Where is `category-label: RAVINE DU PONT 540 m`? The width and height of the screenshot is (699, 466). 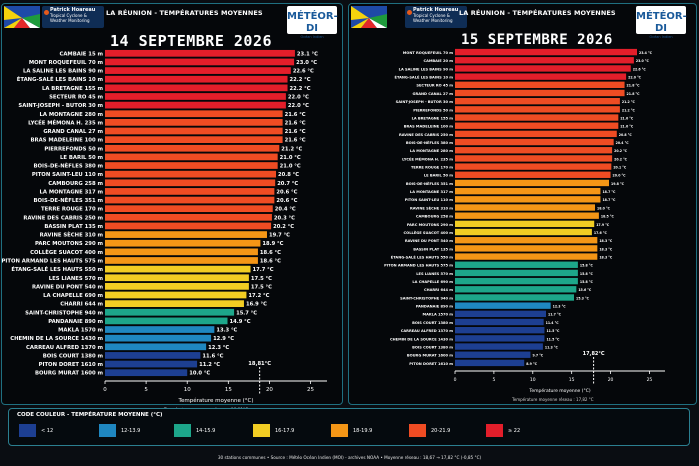 category-label: RAVINE DU PONT 540 m is located at coordinates (429, 241).